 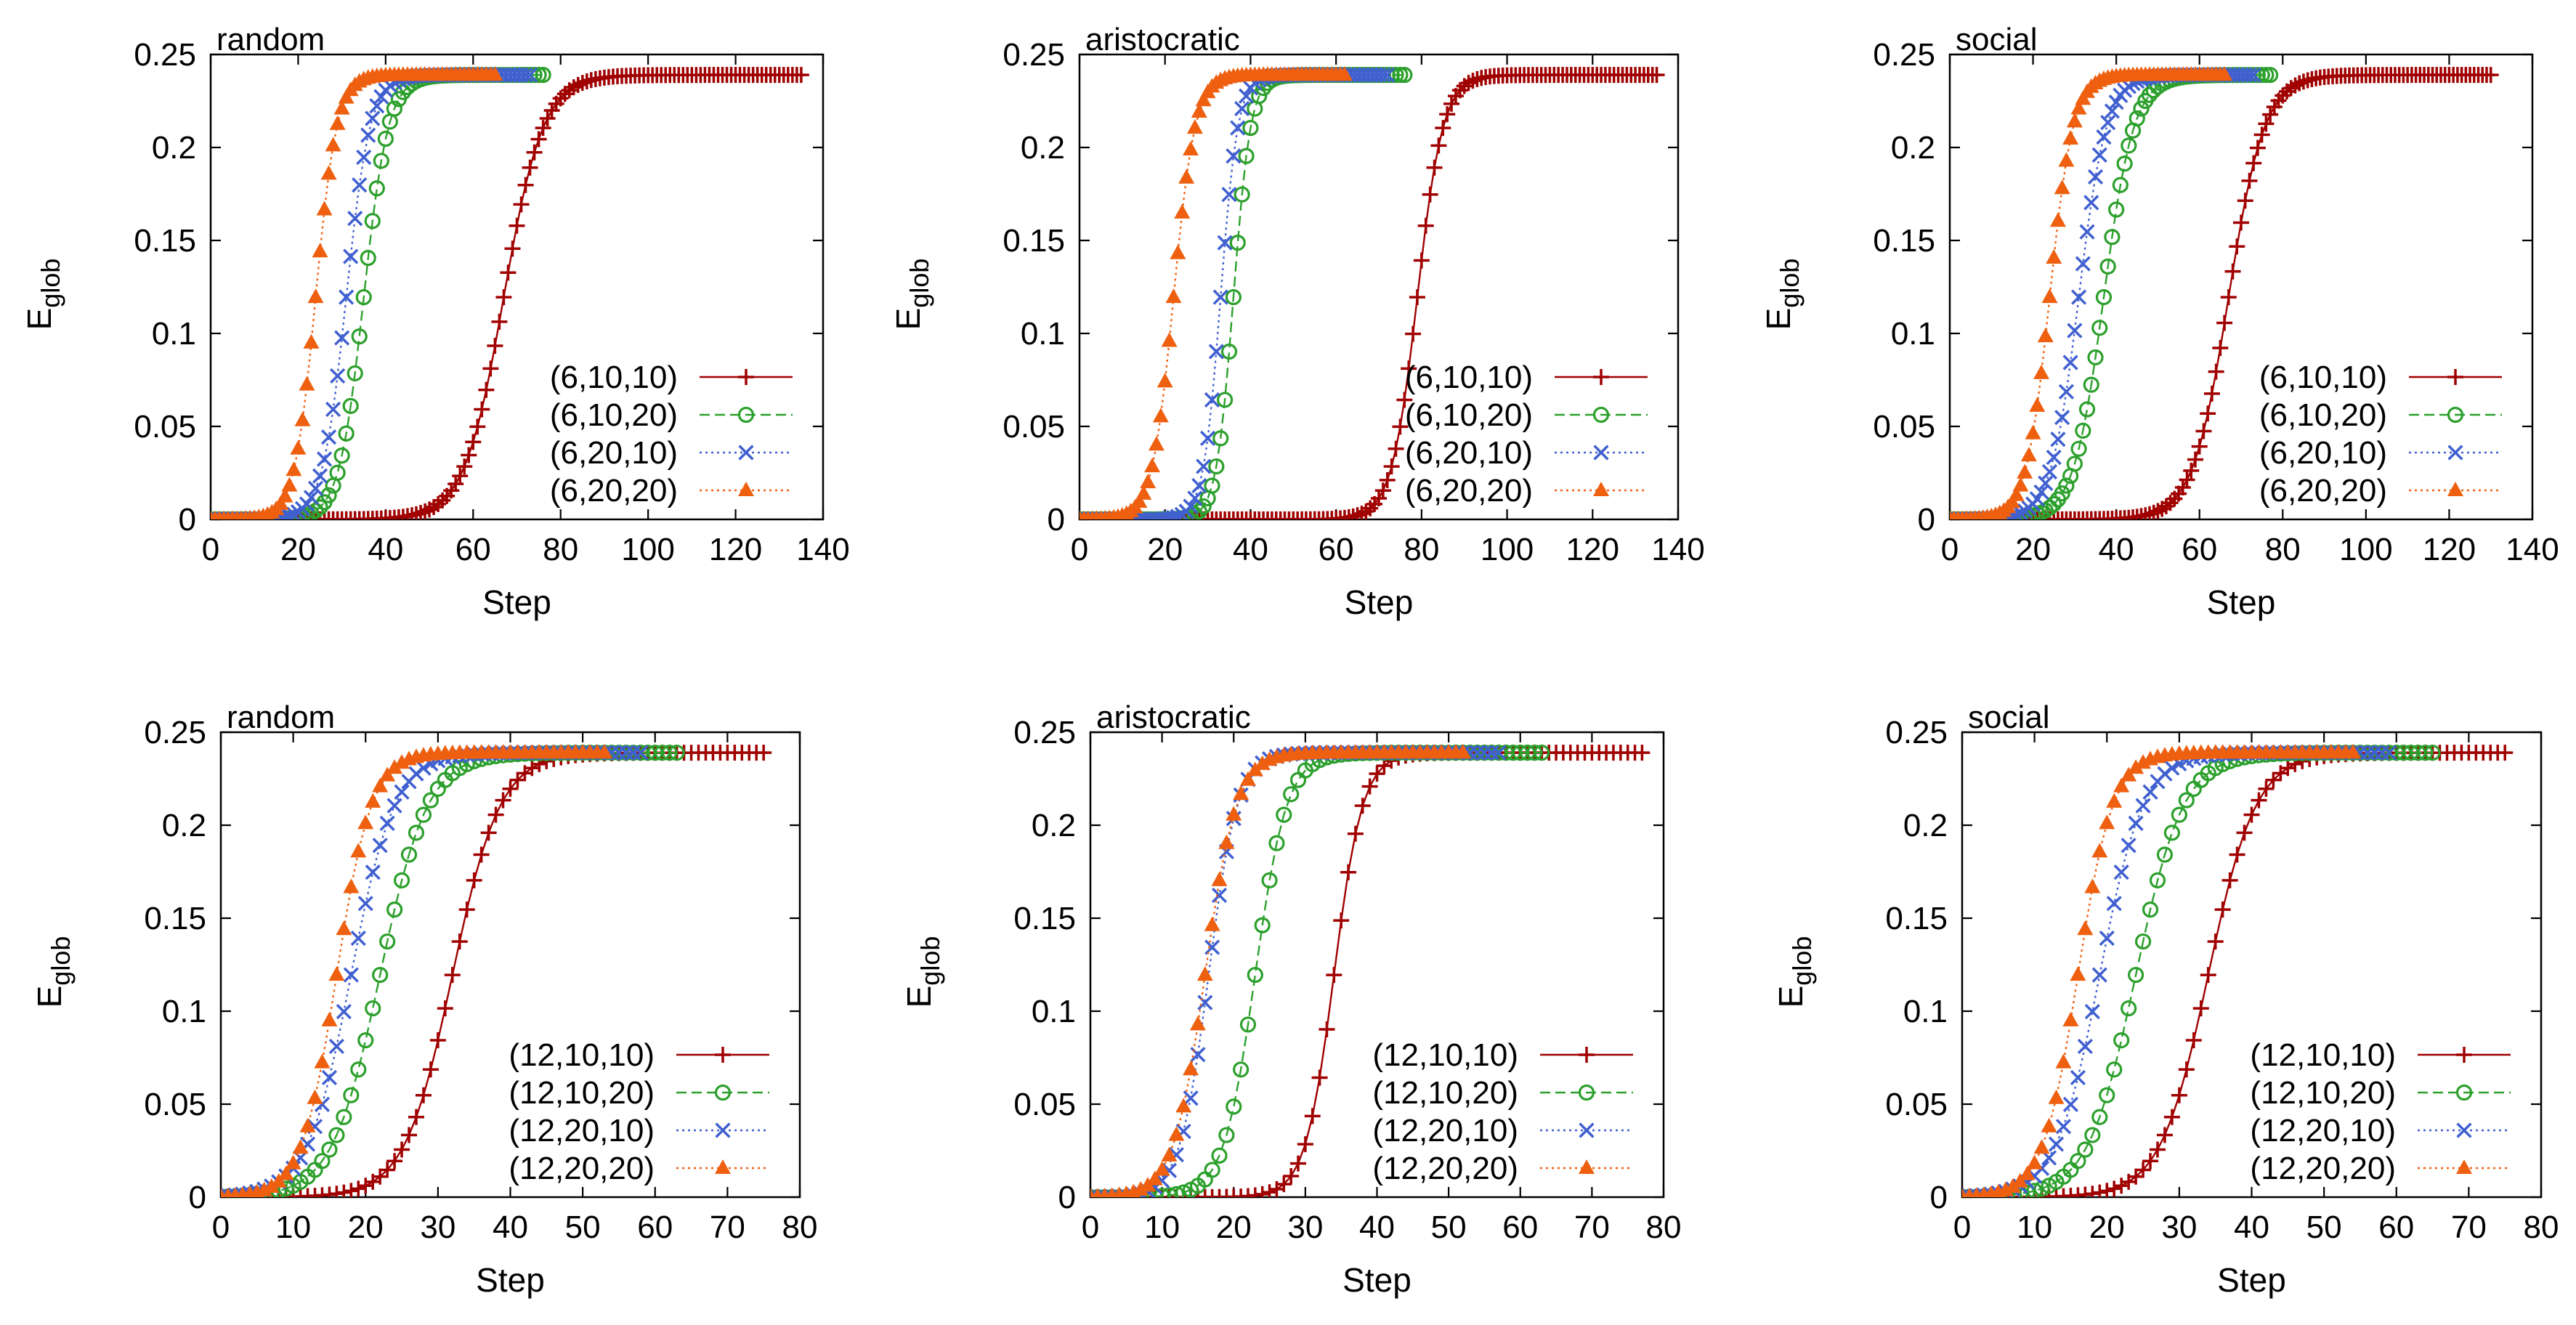 What do you see at coordinates (184, 1012) in the screenshot?
I see `y-tick-label: 0.1` at bounding box center [184, 1012].